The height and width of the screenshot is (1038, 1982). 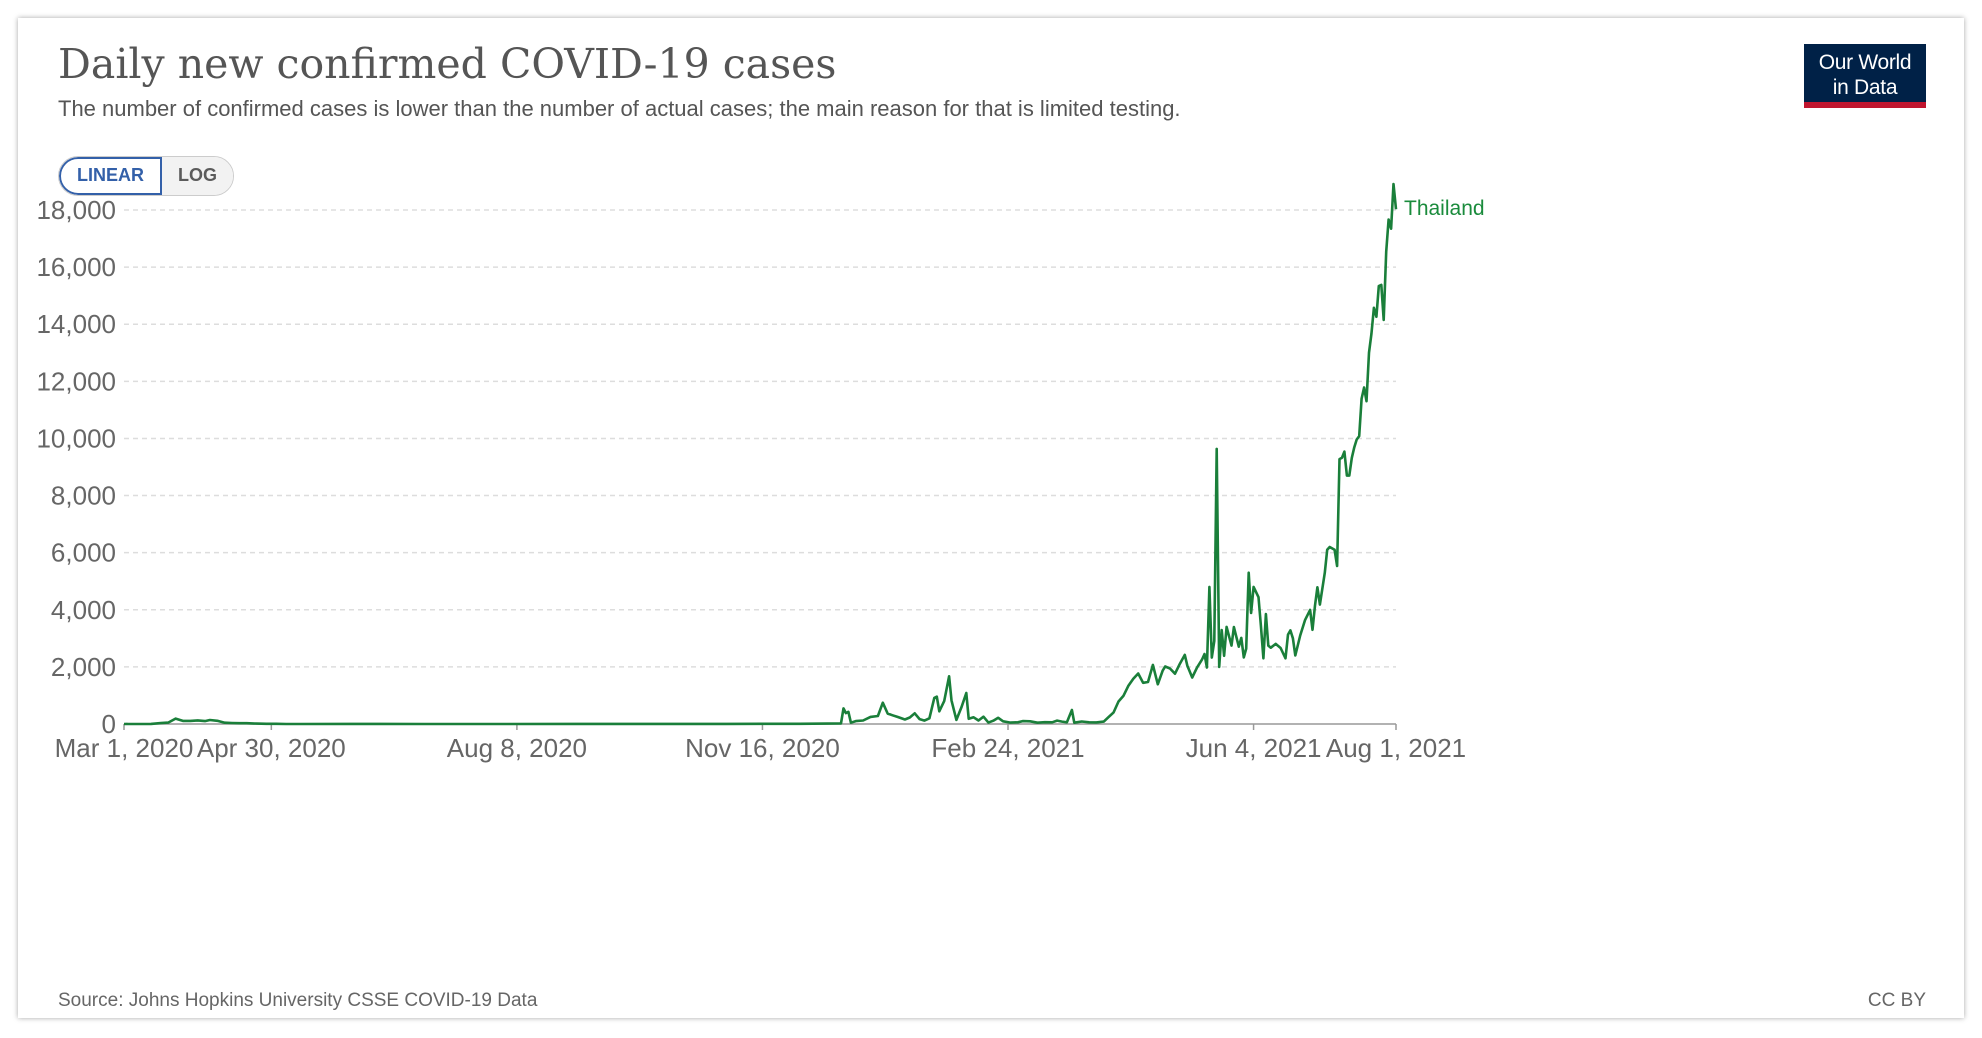 I want to click on linear-scale-button: LINEAR, so click(x=110, y=176).